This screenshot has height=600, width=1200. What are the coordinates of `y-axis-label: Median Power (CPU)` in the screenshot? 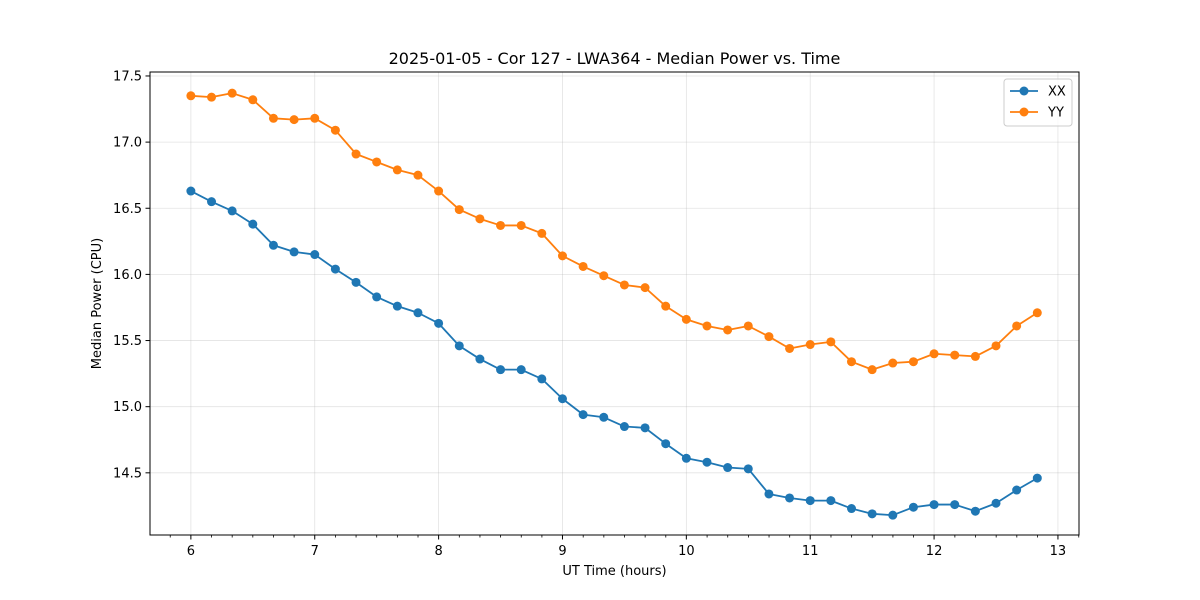 It's located at (97, 303).